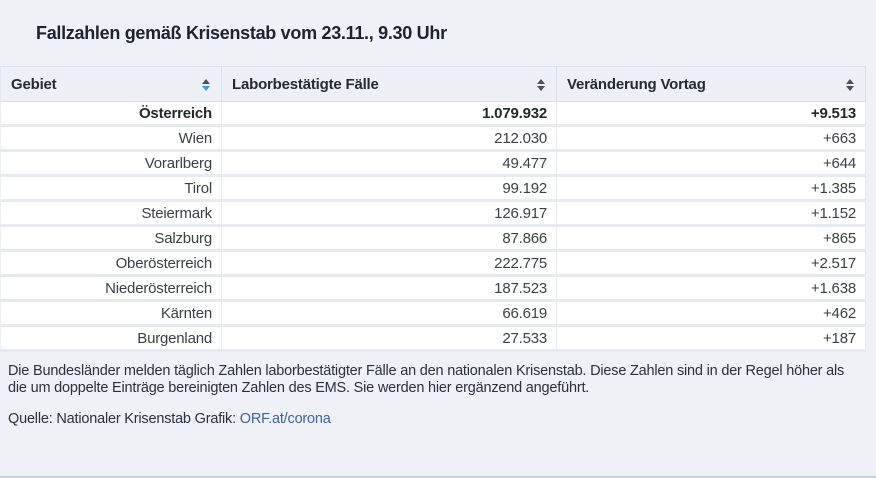  Describe the element at coordinates (111, 164) in the screenshot. I see `region-cell: Vorarlberg` at that location.